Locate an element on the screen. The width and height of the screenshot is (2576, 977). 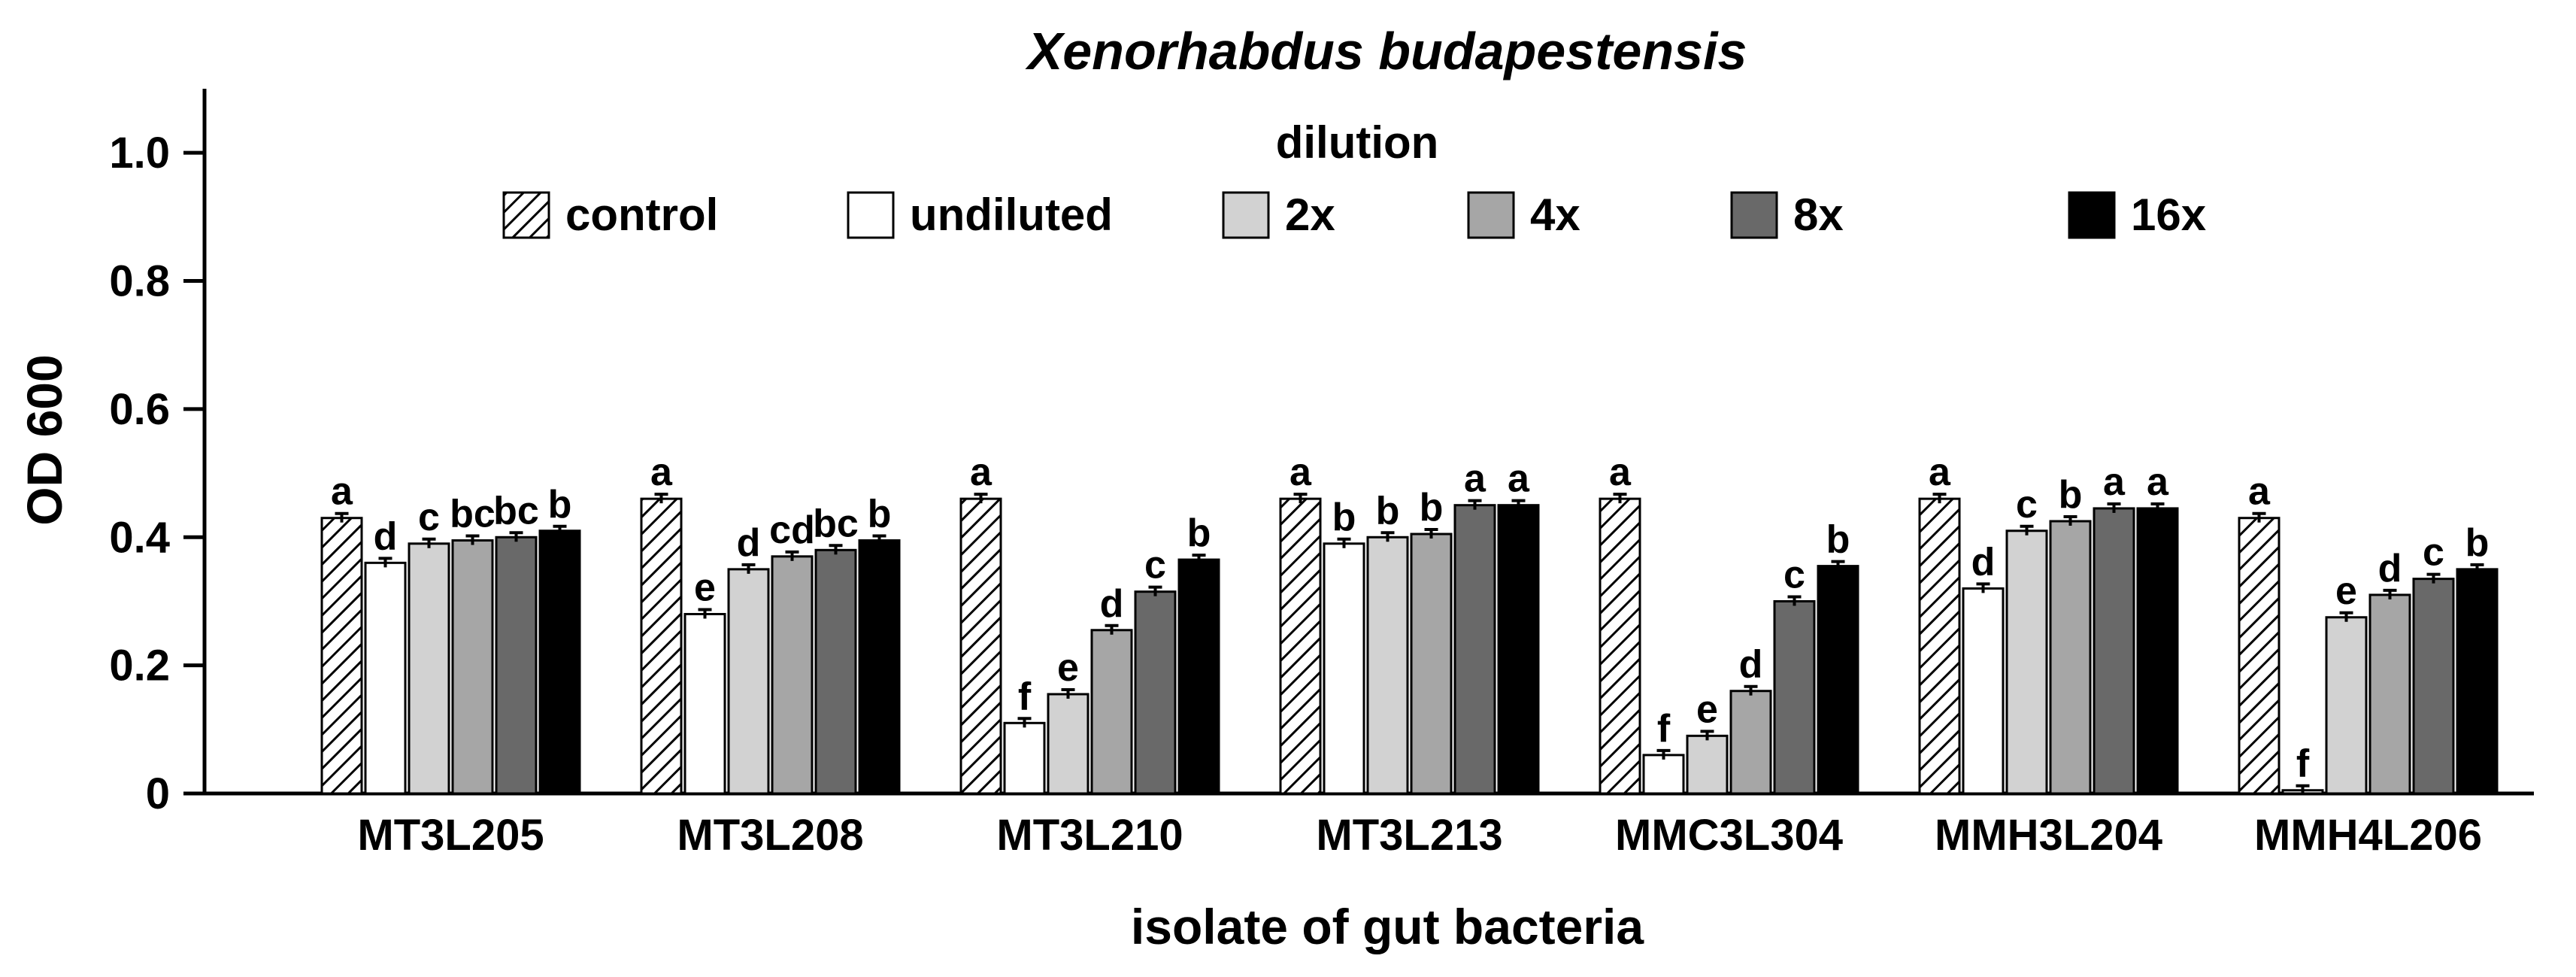
legend-title: dilution is located at coordinates (1357, 142).